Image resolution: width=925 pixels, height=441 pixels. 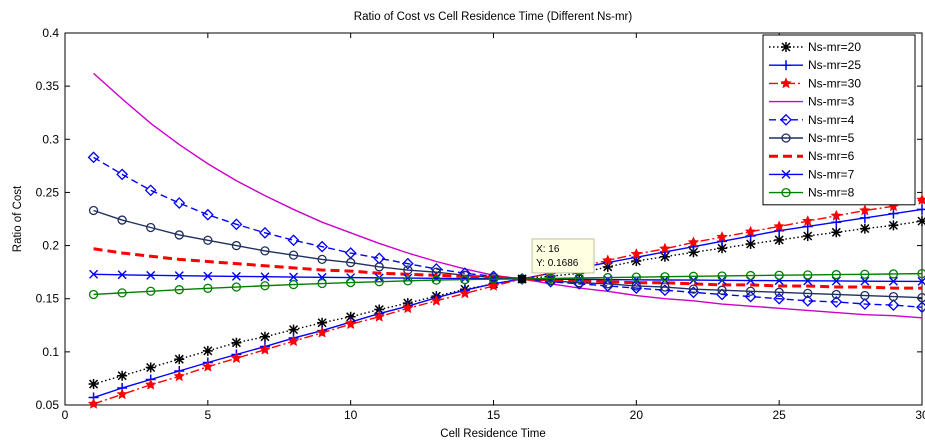 I want to click on legend-item: Ns-mr=25, so click(x=815, y=65).